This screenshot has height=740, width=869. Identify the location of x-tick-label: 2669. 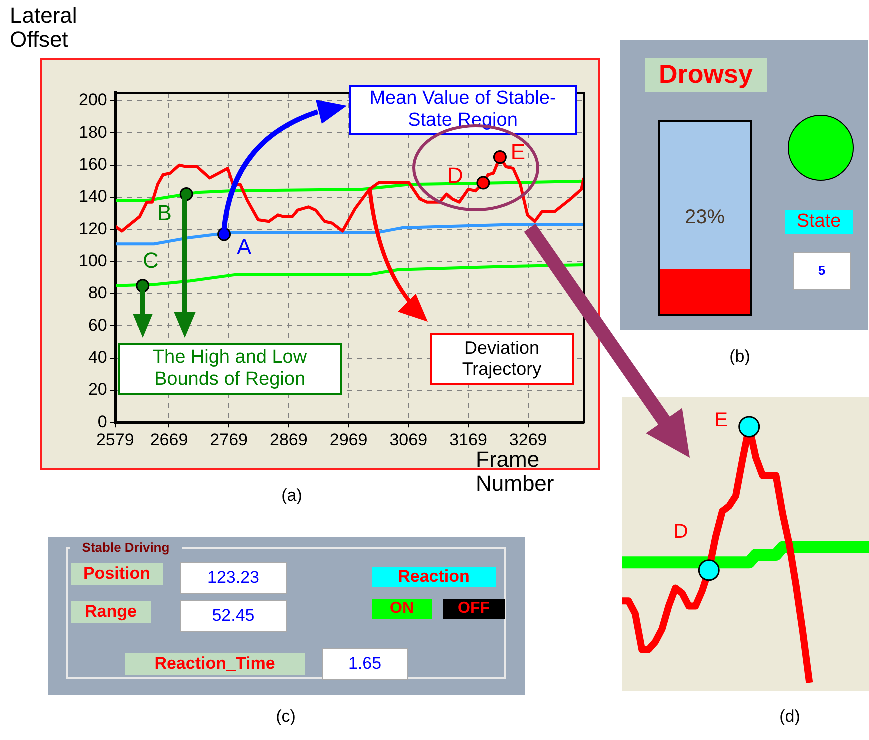
(169, 440).